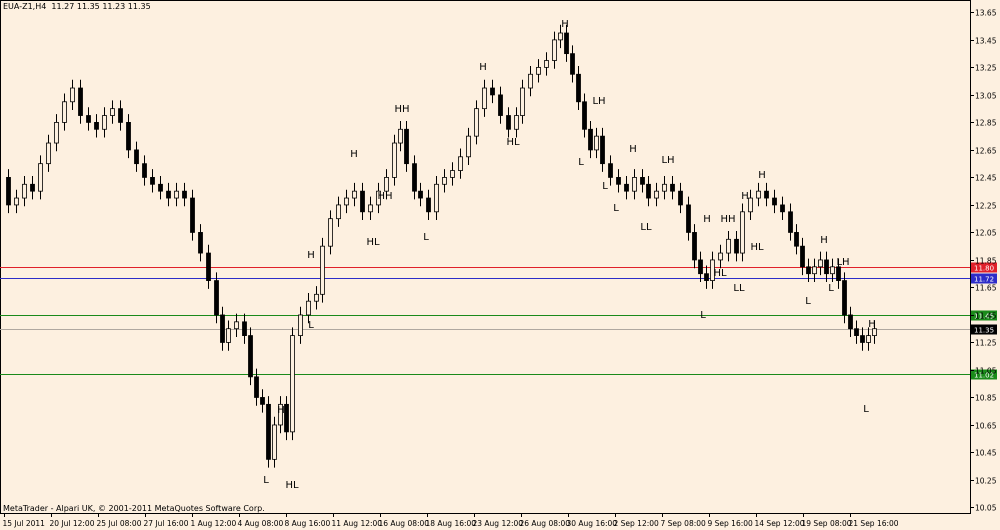  Describe the element at coordinates (72, 523) in the screenshot. I see `x-tick-label: 20 Jul 12:00` at that location.